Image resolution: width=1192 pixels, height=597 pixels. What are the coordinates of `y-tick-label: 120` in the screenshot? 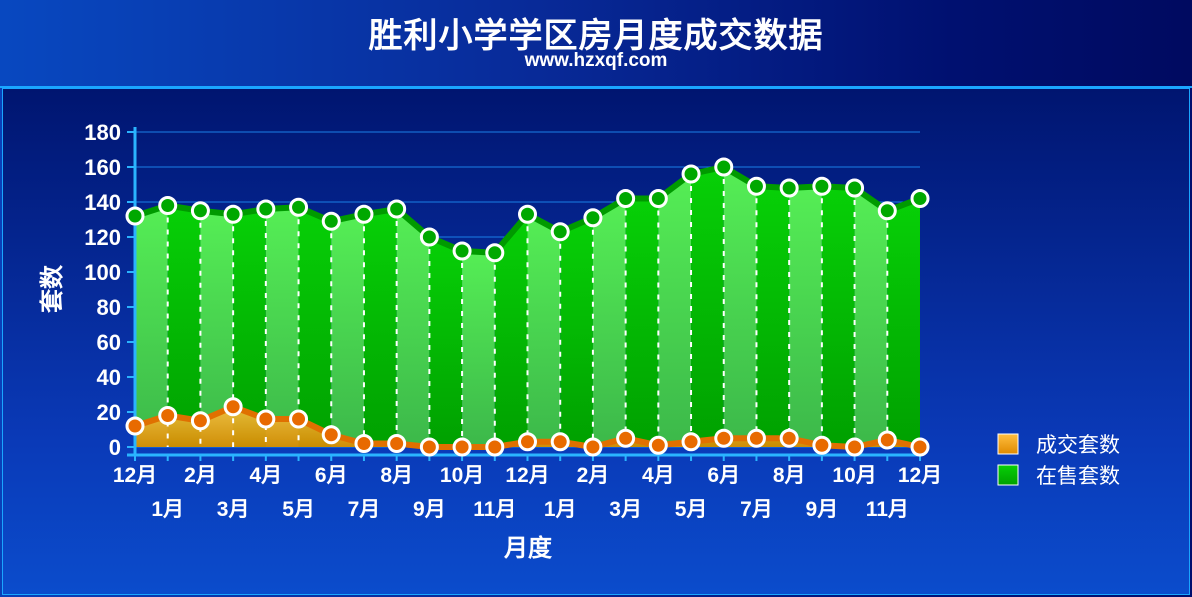 It's located at (102, 237).